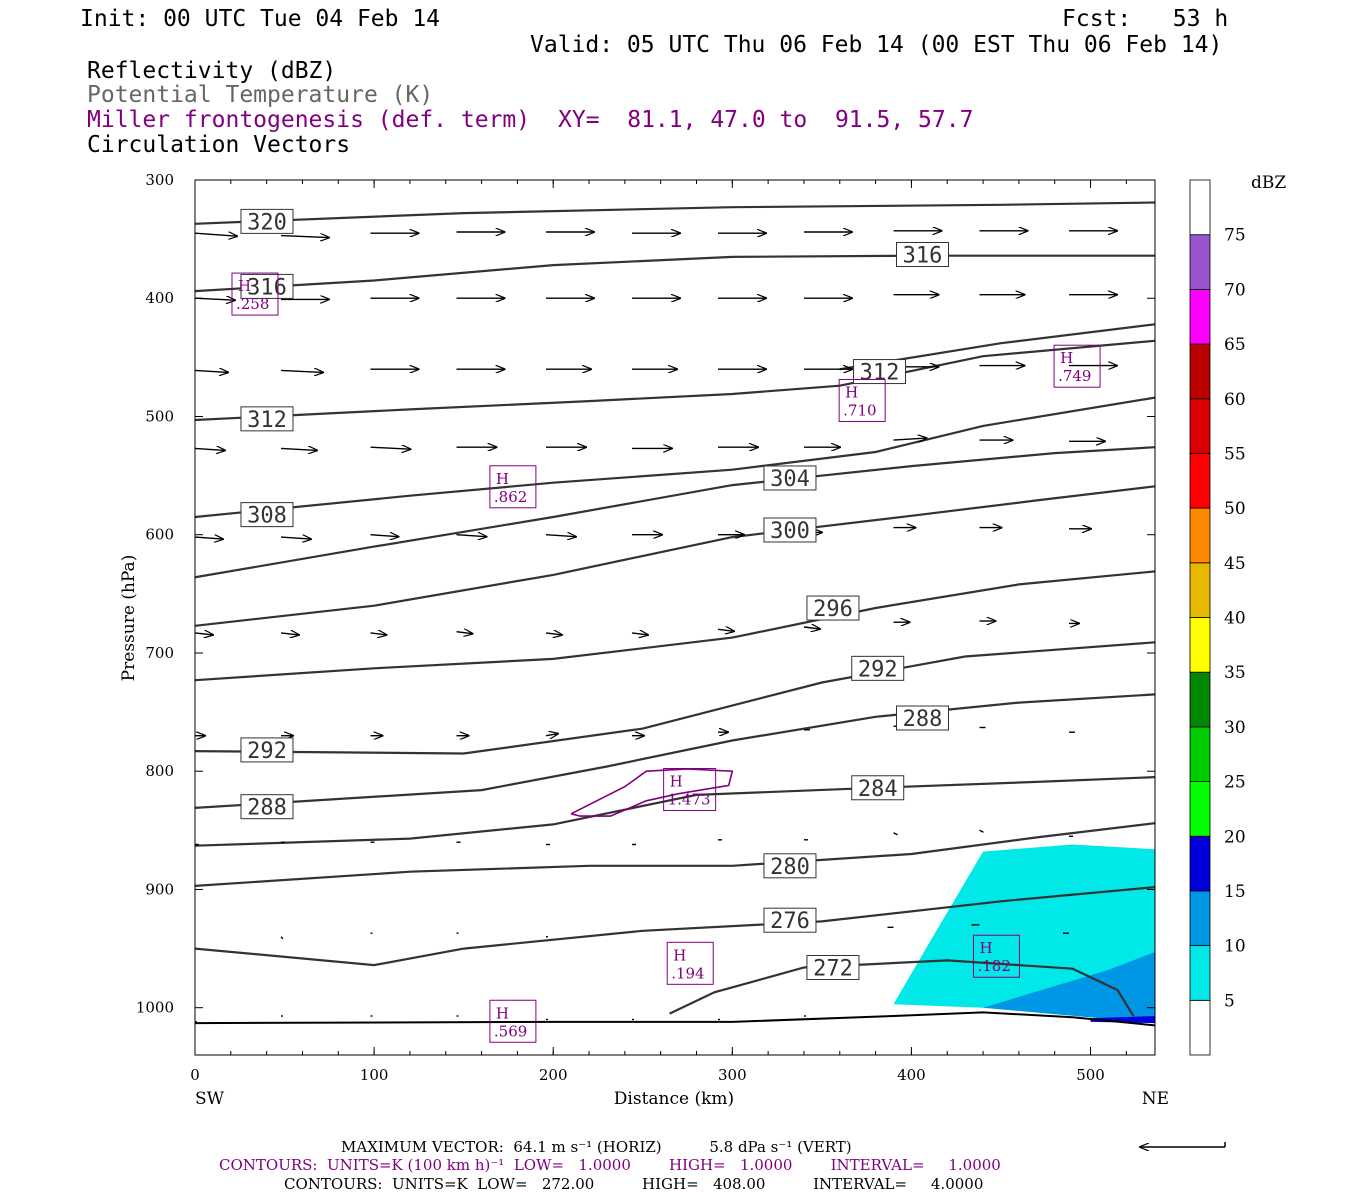 The width and height of the screenshot is (1350, 1200). I want to click on x-tick-label: 300, so click(732, 1075).